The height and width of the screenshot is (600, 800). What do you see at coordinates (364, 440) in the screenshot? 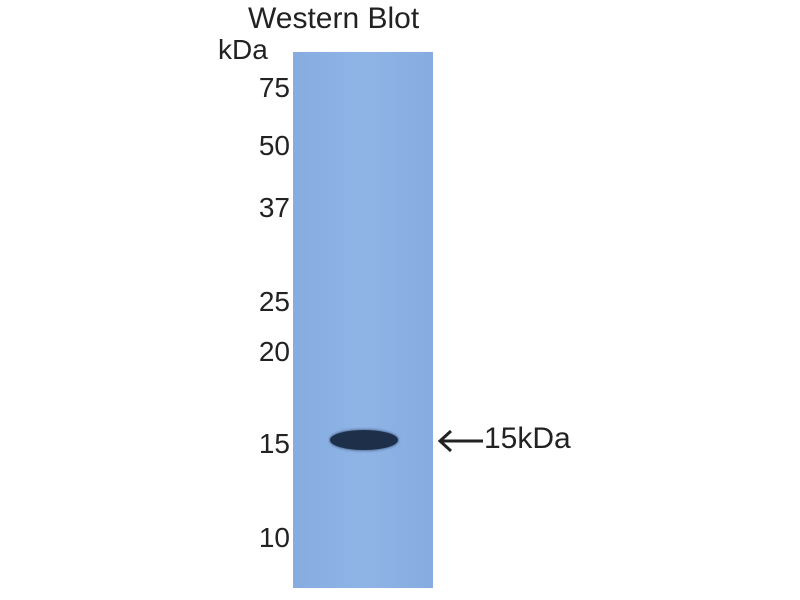
I see `protein-band` at bounding box center [364, 440].